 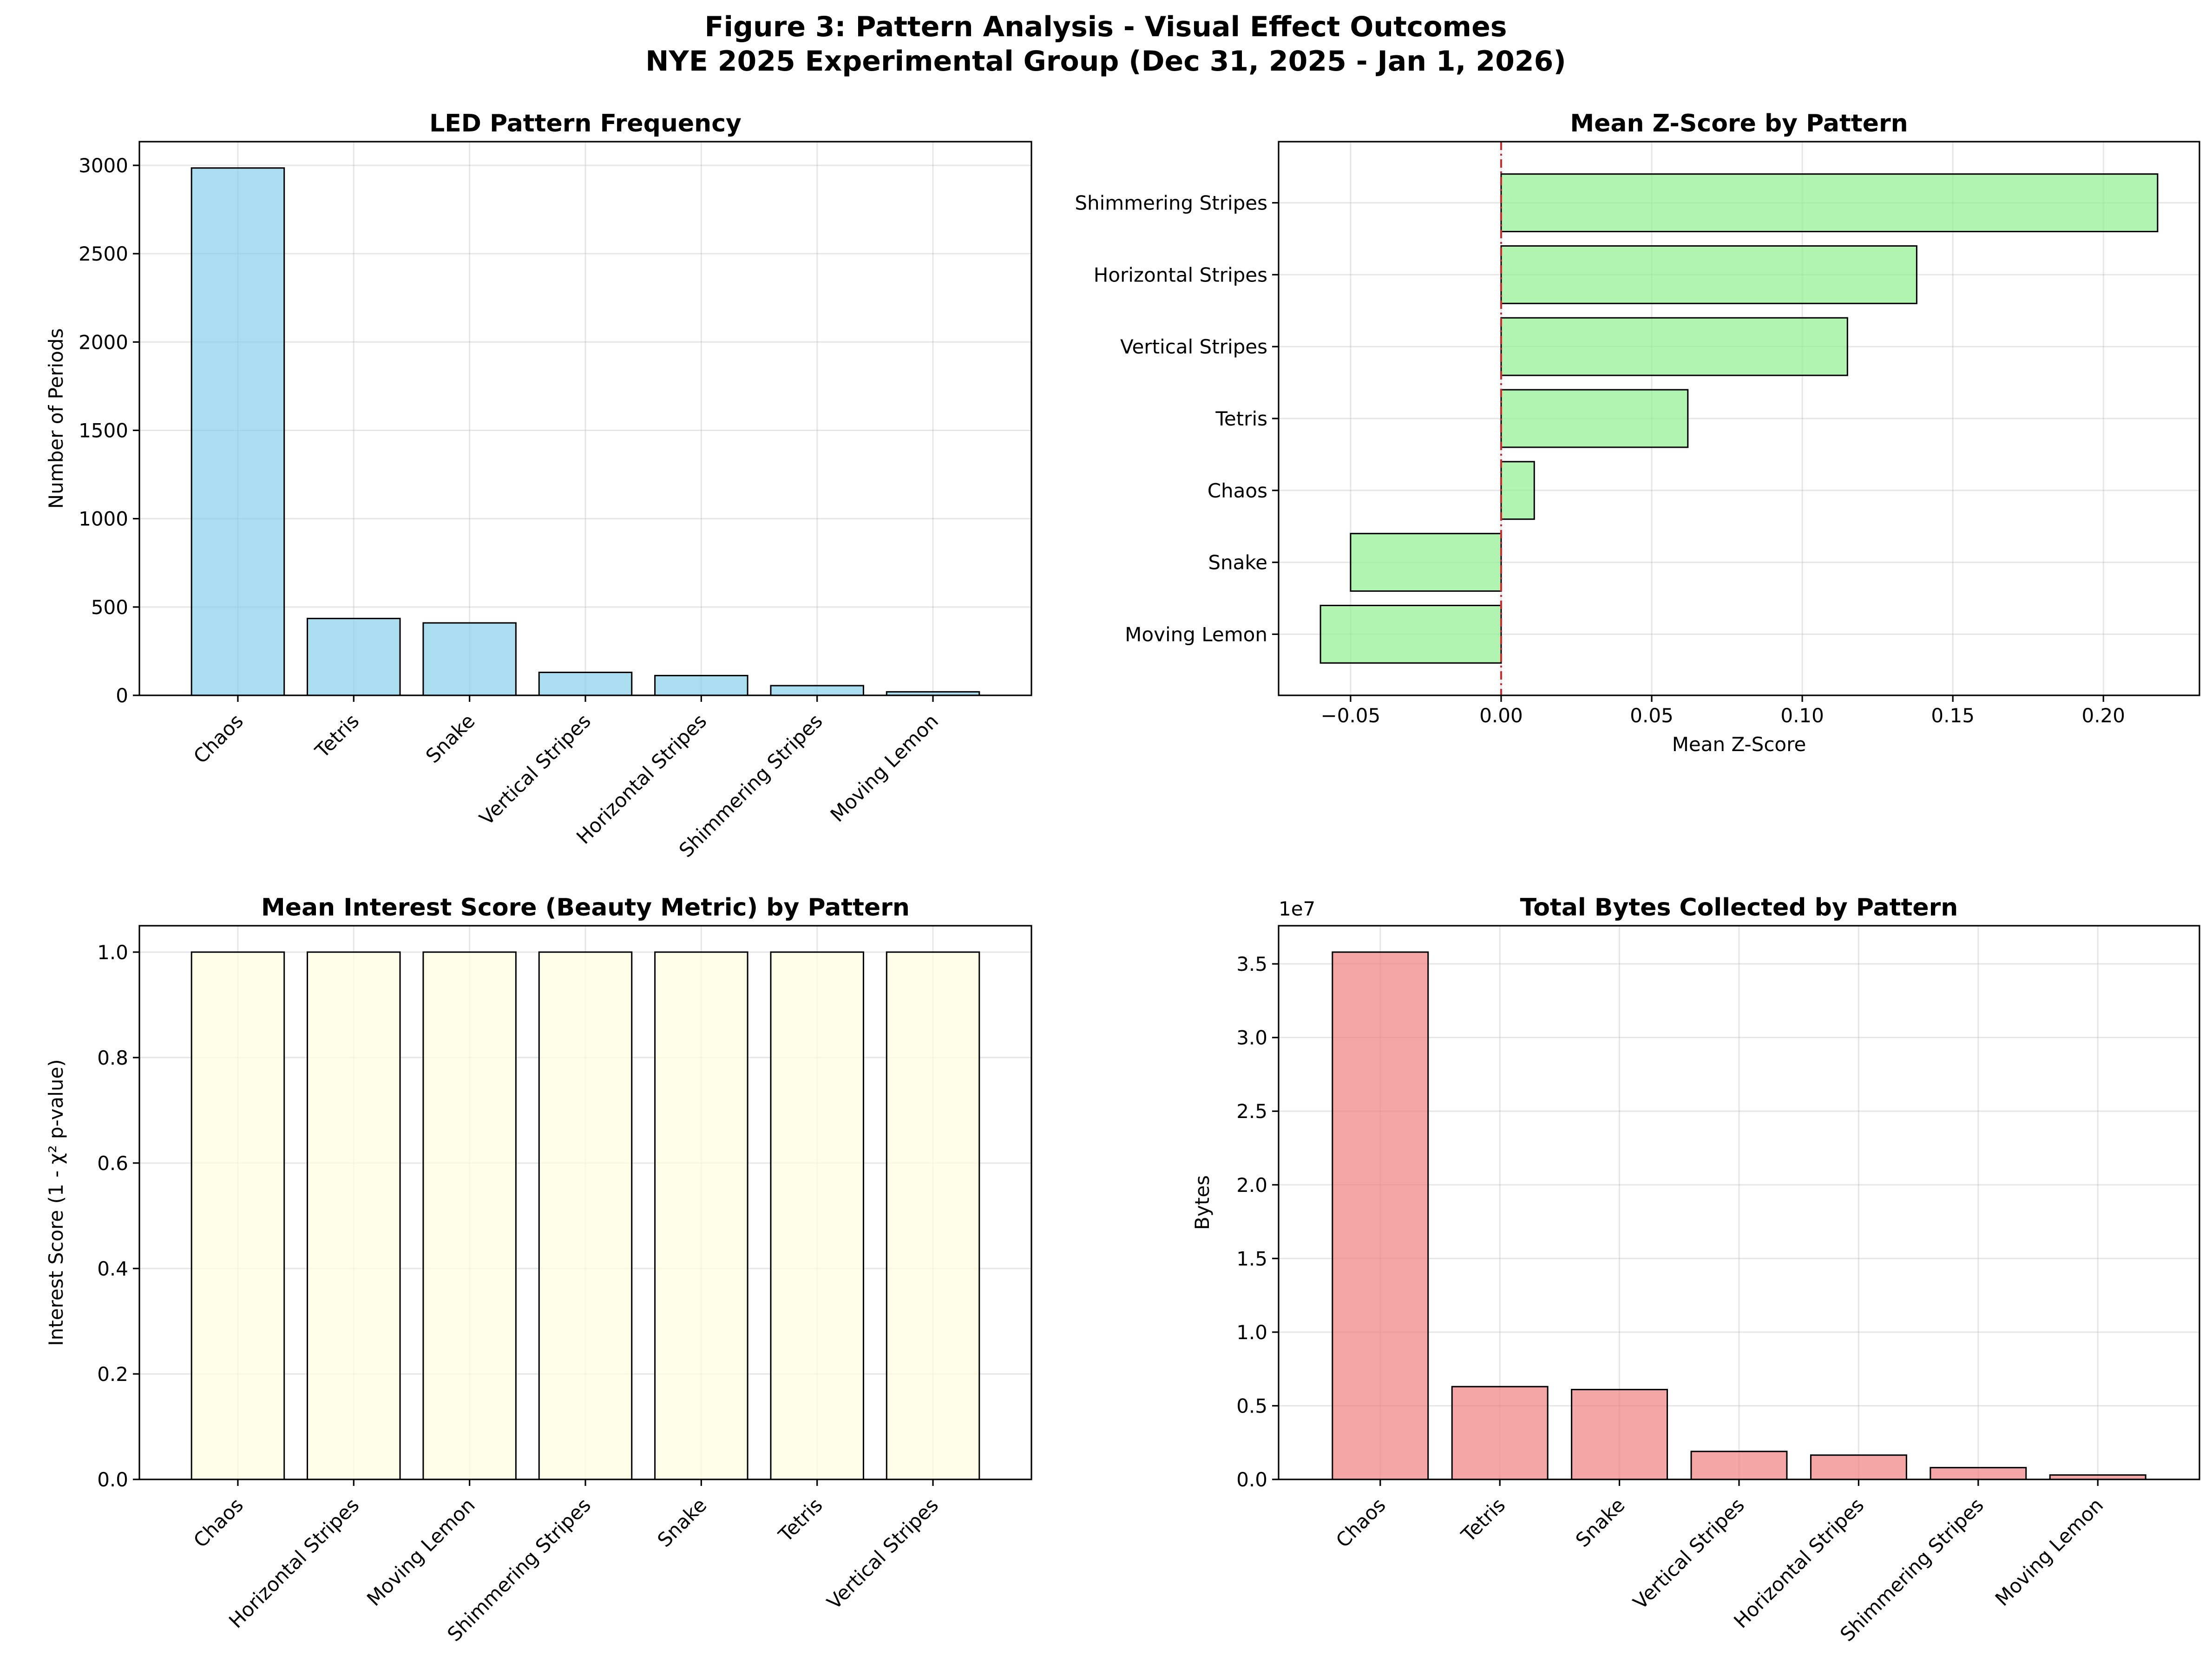 I want to click on p0-xtick-label-tetris: Tetris, so click(x=336, y=735).